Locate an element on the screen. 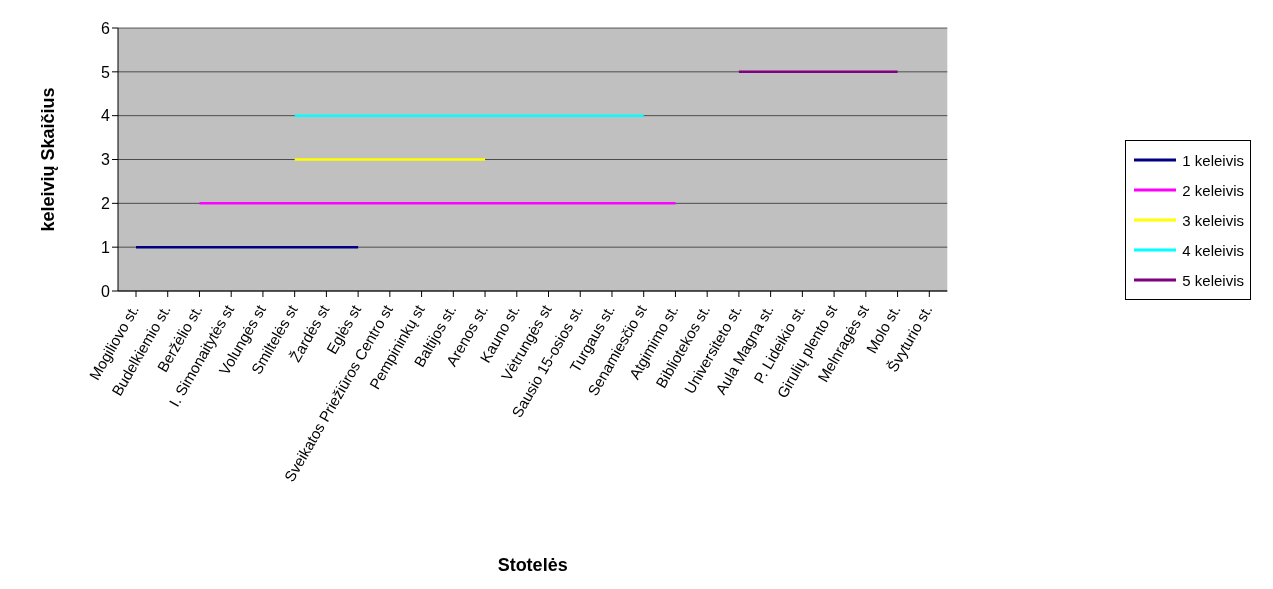 The width and height of the screenshot is (1273, 589). legend-label: 1 keleivis is located at coordinates (1213, 160).